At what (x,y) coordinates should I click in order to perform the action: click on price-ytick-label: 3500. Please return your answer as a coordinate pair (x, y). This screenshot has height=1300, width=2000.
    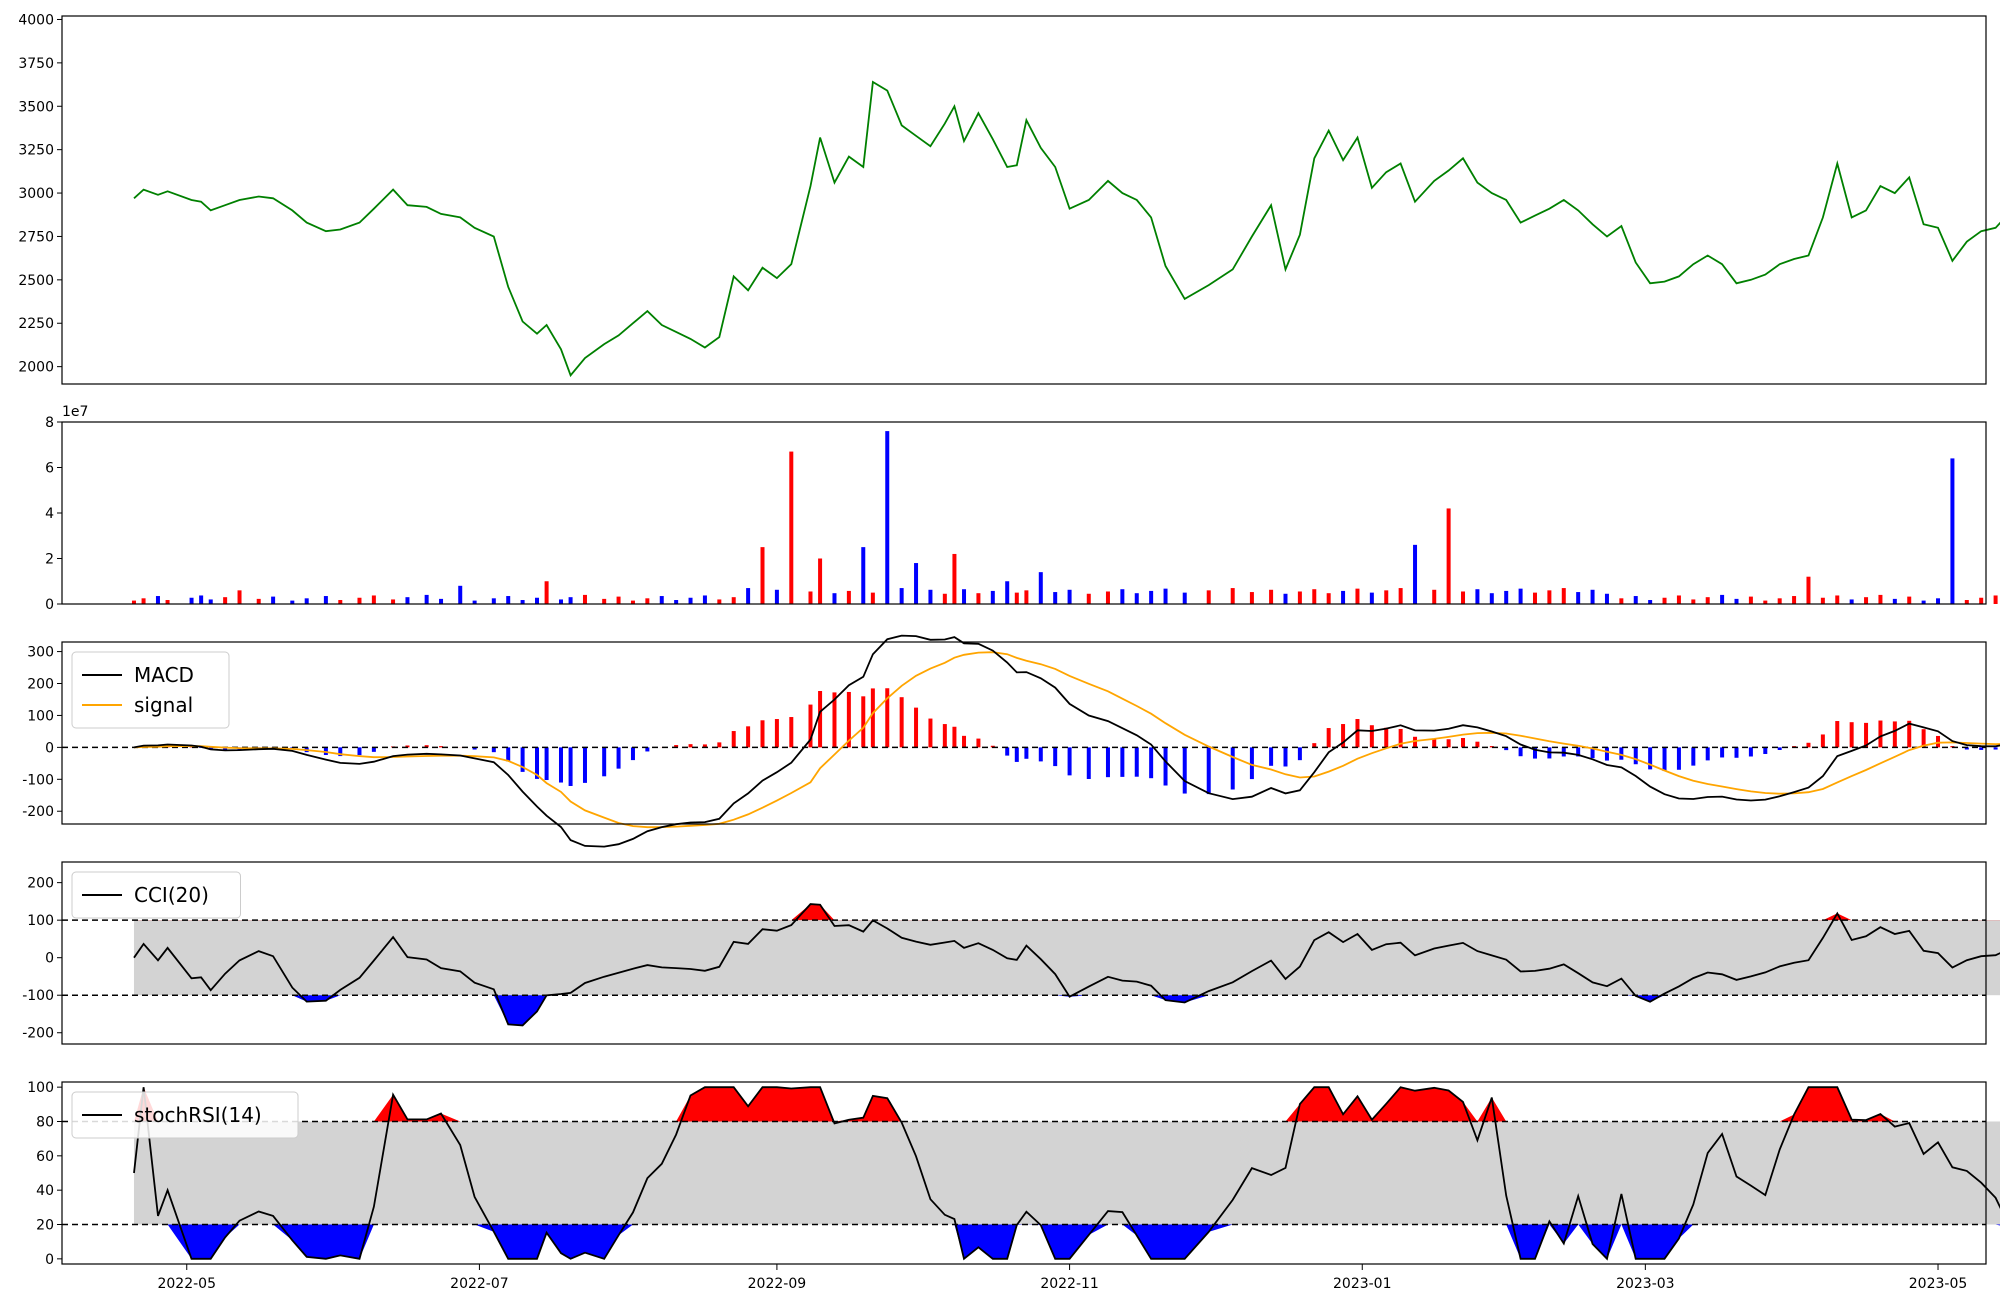
    Looking at the image, I should click on (36, 107).